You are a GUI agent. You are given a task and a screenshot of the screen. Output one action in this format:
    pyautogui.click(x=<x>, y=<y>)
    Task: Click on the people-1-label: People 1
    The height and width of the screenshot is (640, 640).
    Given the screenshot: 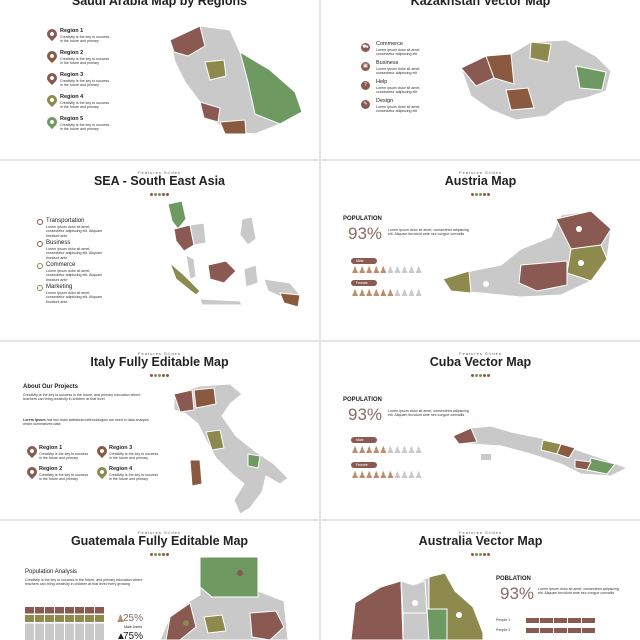 What is the action you would take?
    pyautogui.click(x=503, y=620)
    